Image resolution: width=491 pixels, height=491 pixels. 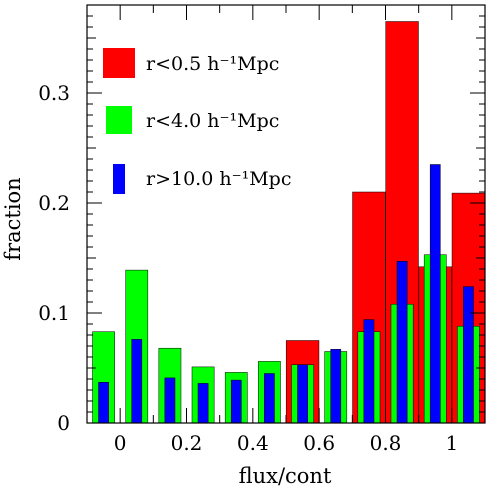 I want to click on y-tick-label-0: 0, so click(x=63, y=423).